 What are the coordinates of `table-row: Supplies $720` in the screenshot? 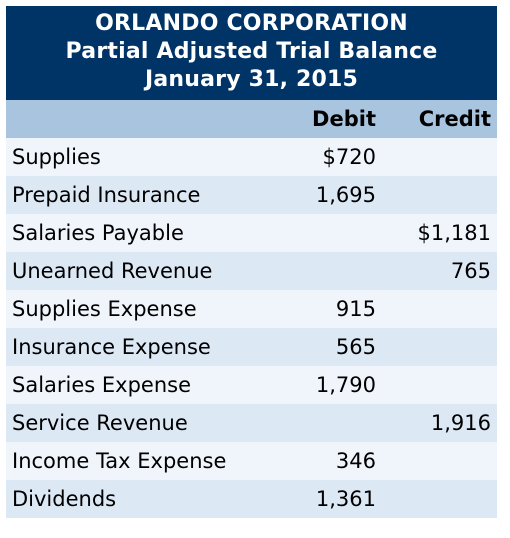 It's located at (251, 157).